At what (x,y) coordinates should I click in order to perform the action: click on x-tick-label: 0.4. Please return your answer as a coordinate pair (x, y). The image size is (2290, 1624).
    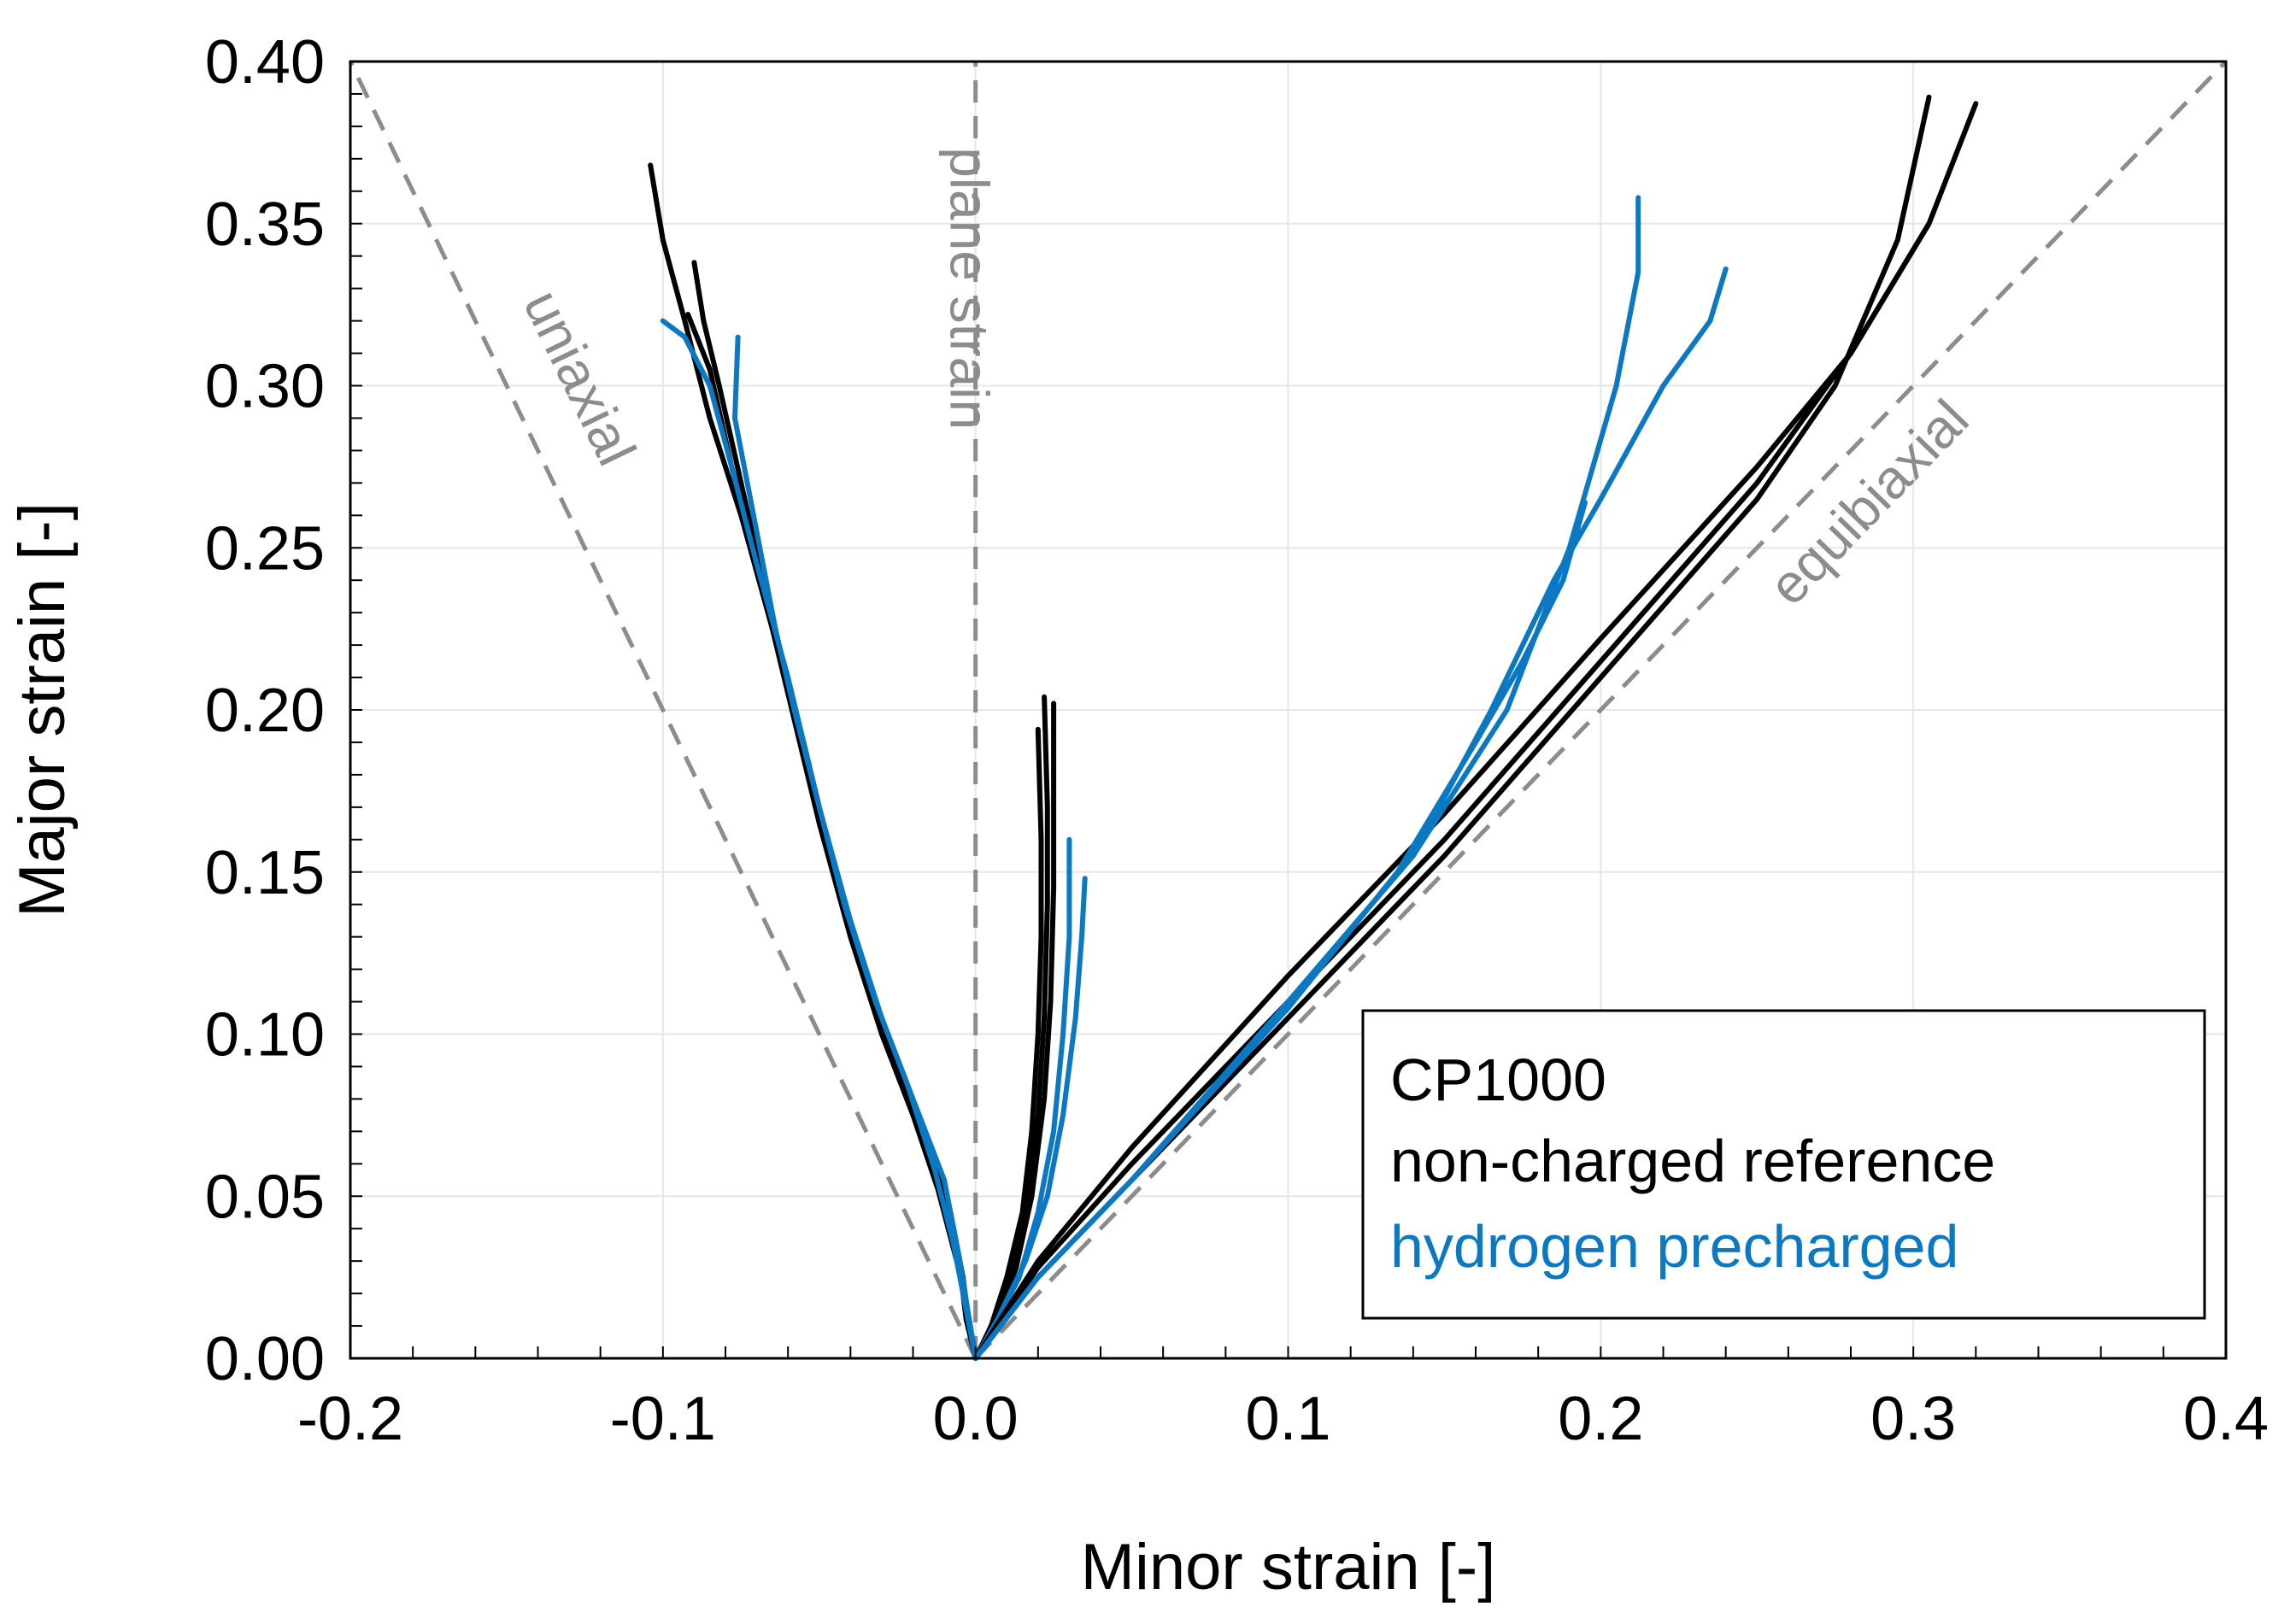
    Looking at the image, I should click on (2226, 1419).